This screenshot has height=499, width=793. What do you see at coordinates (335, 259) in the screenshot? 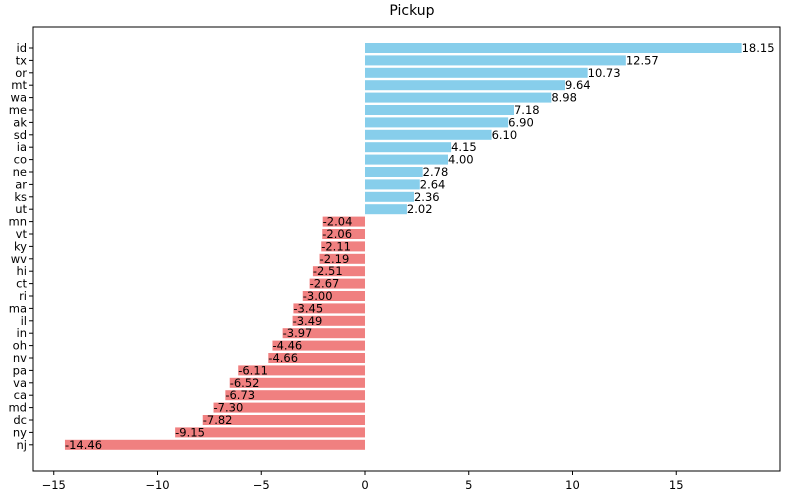
I see `bar-value-label: -2.19` at bounding box center [335, 259].